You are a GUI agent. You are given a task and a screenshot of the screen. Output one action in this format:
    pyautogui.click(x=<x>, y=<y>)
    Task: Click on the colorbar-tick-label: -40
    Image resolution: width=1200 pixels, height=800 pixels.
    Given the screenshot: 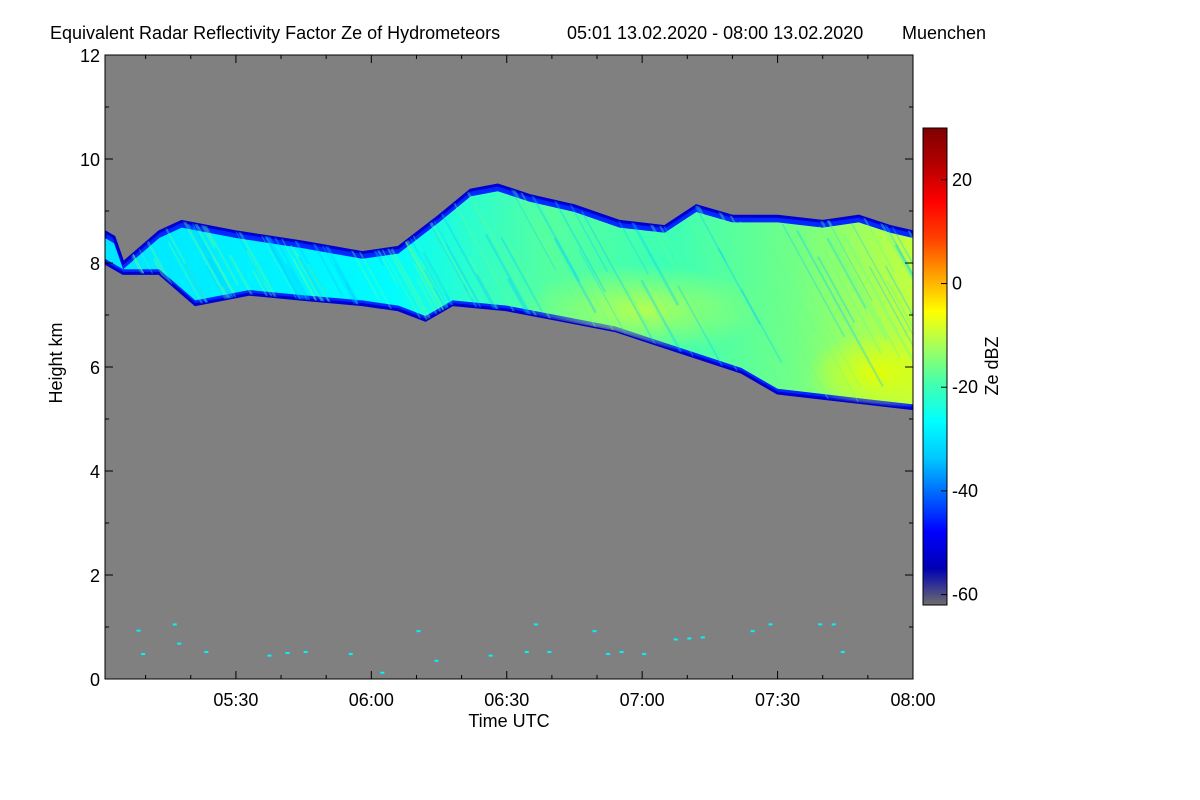 What is the action you would take?
    pyautogui.click(x=965, y=491)
    